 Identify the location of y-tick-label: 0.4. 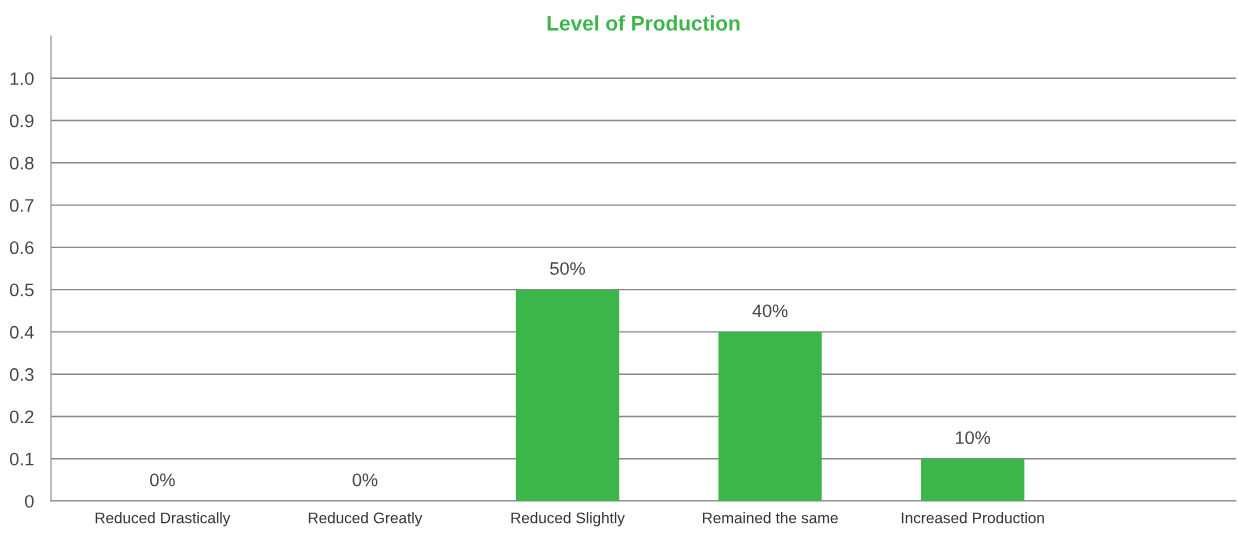
(21, 332).